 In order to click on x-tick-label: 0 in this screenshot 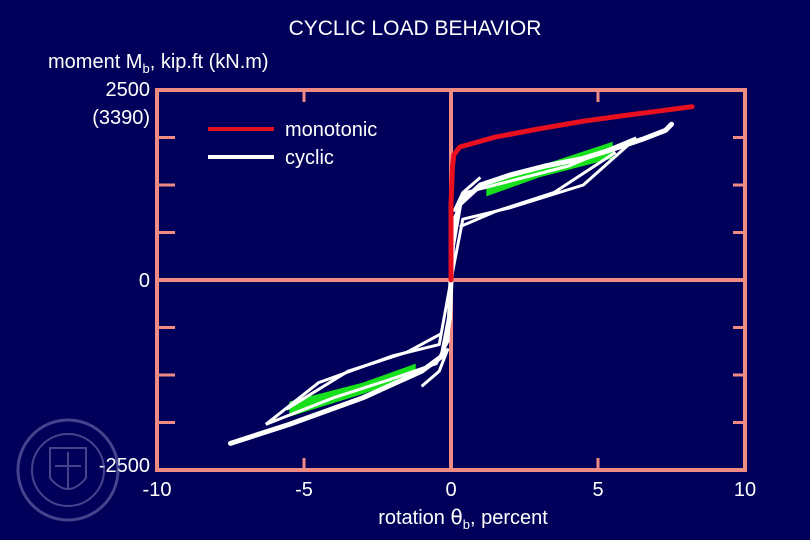, I will do `click(450, 490)`.